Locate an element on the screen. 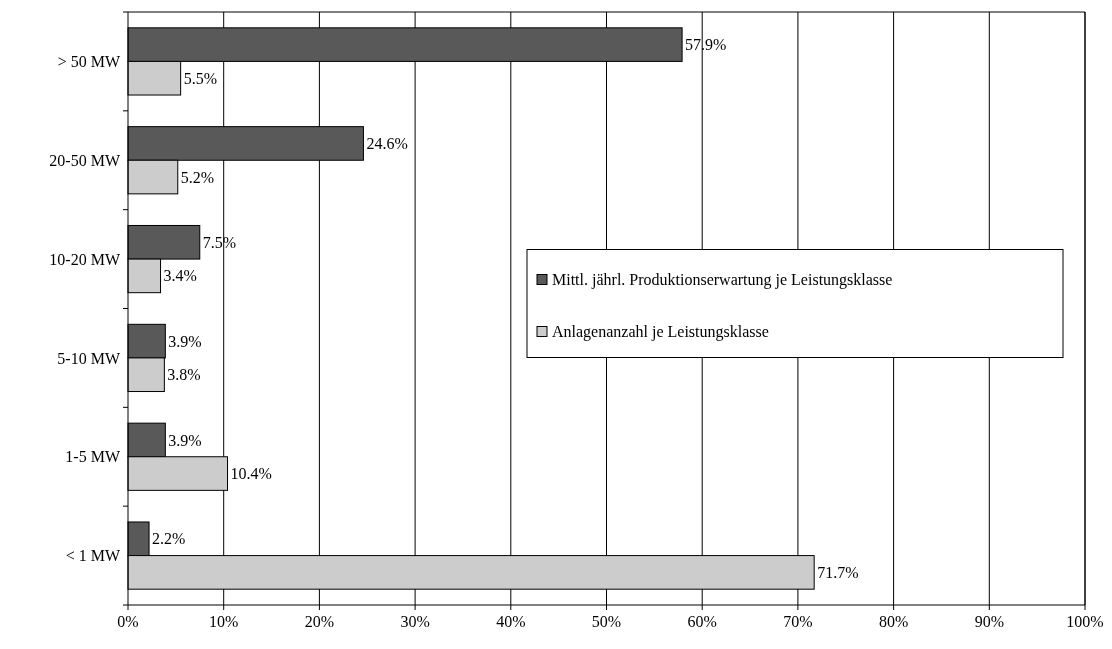  x-tick-label: 100% is located at coordinates (1085, 621).